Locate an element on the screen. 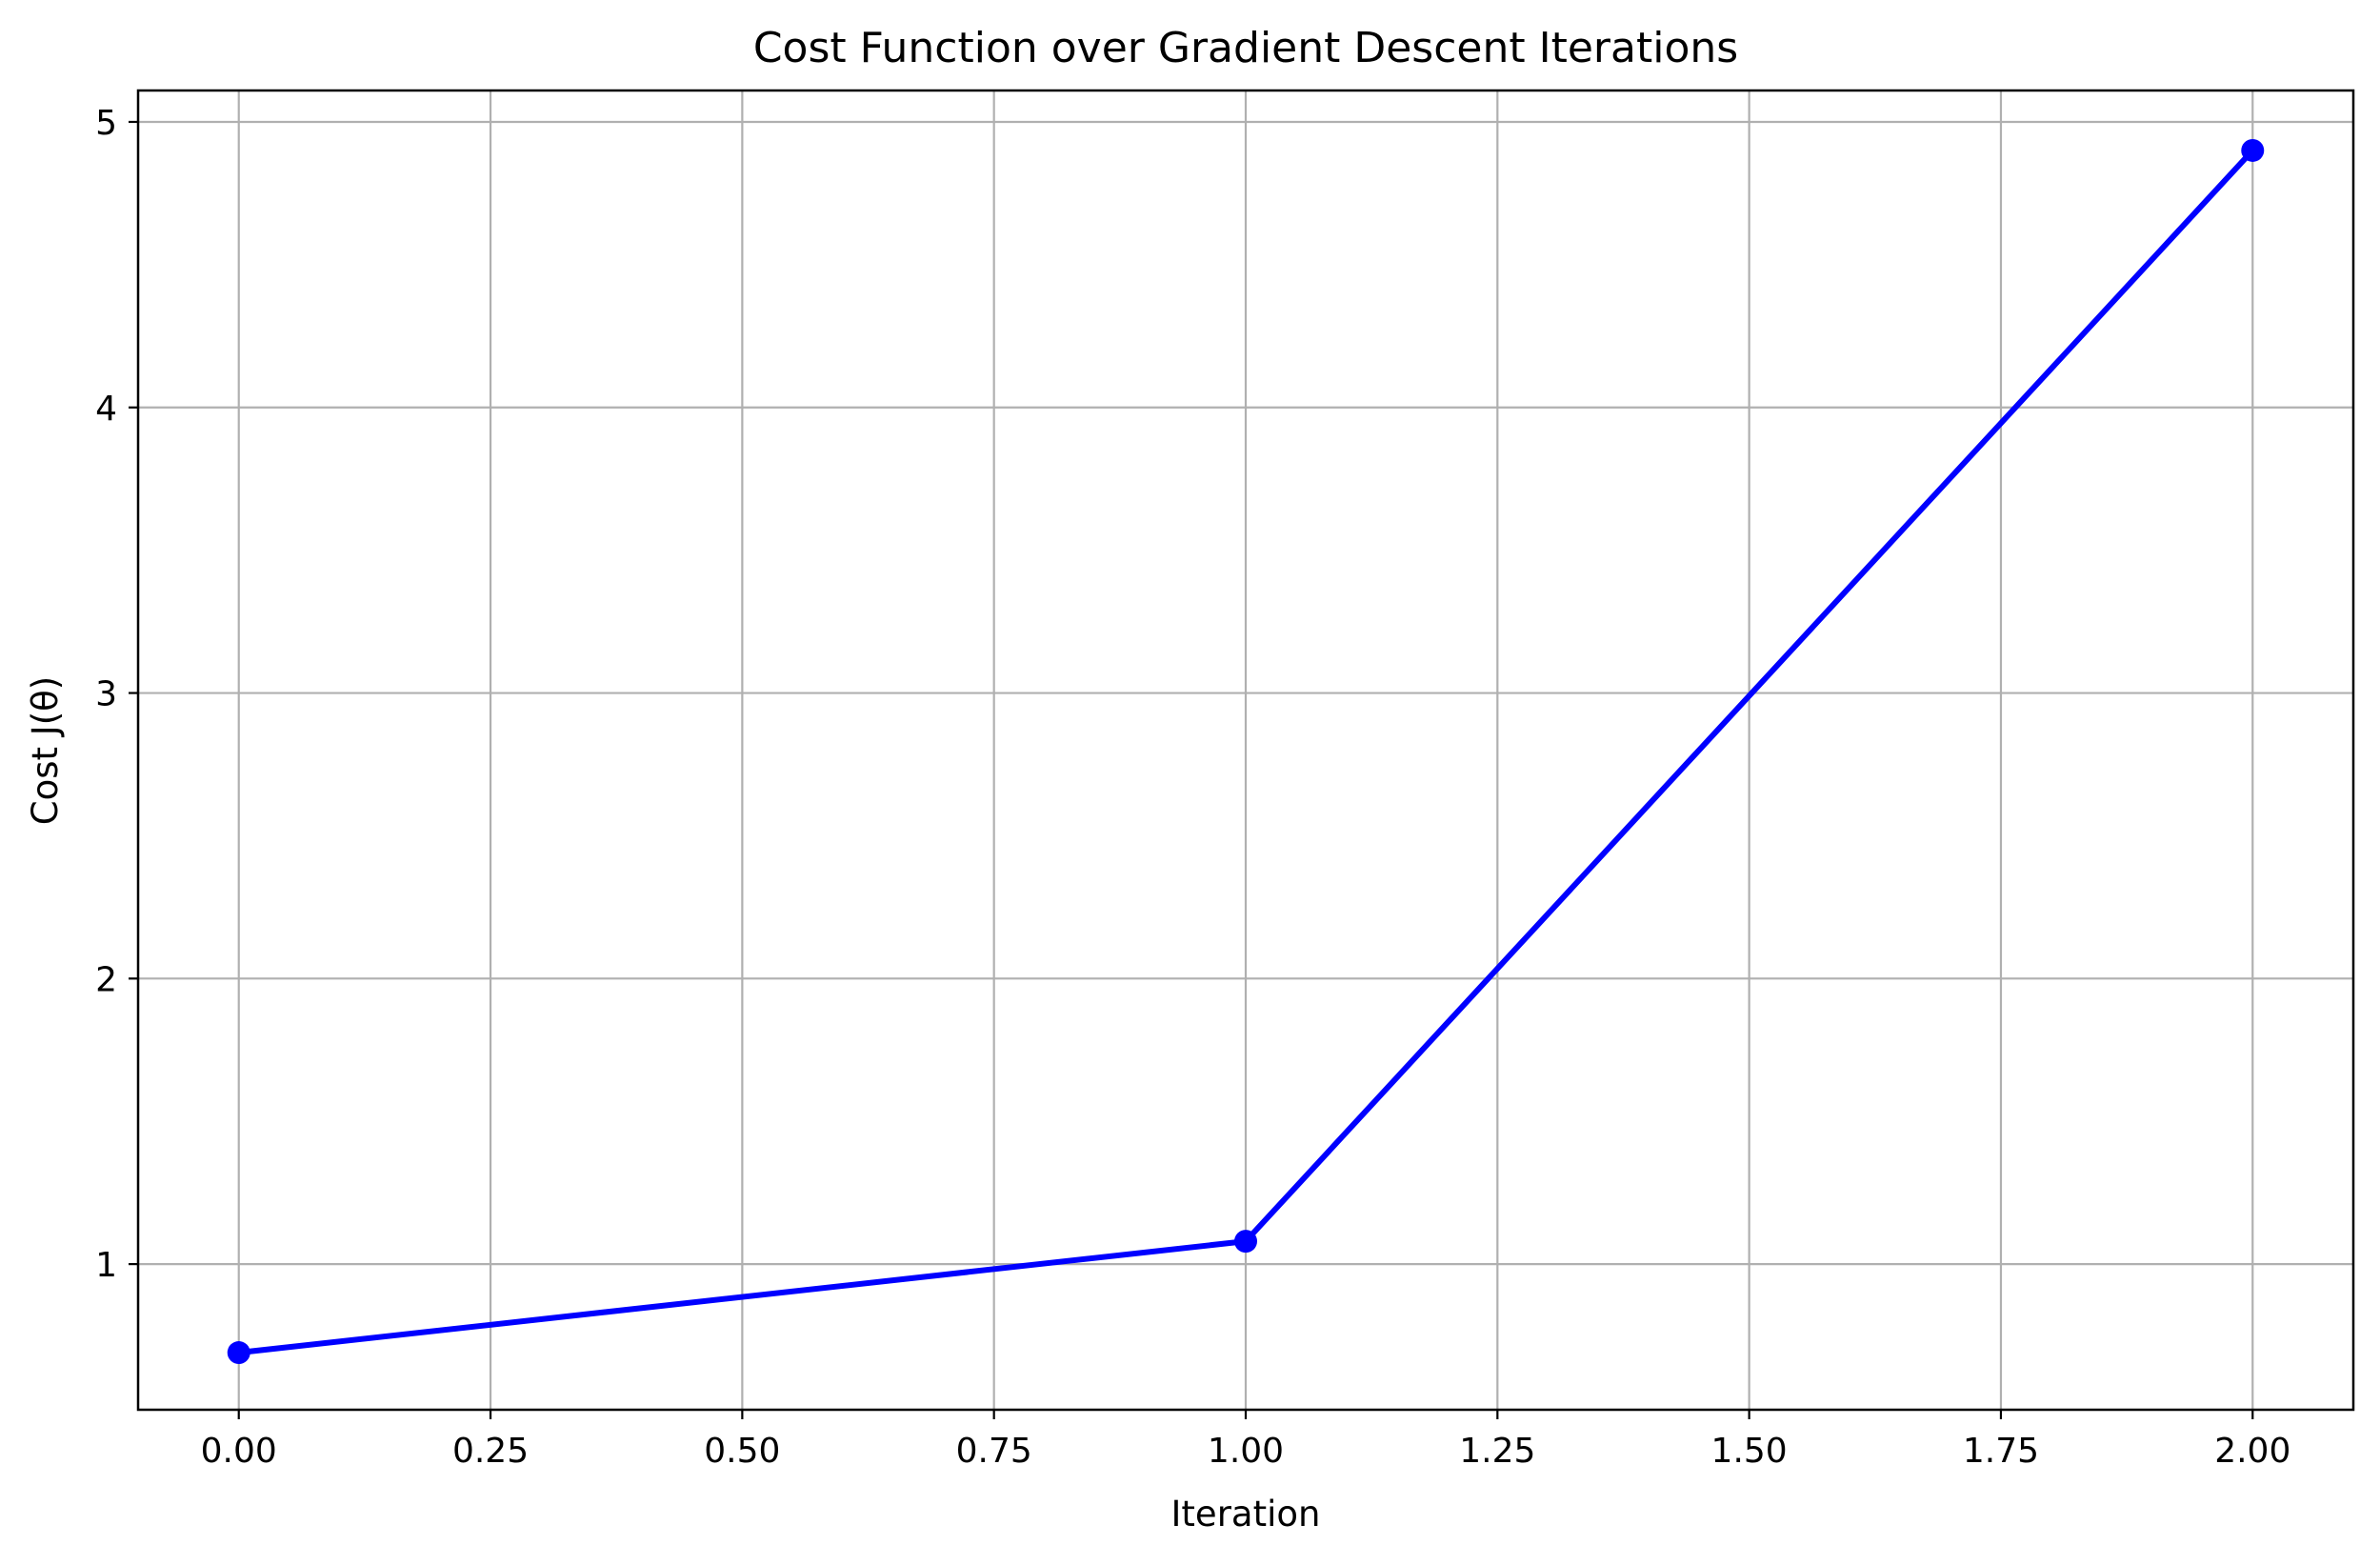  x-tick-label: 1.00 is located at coordinates (1246, 1451).